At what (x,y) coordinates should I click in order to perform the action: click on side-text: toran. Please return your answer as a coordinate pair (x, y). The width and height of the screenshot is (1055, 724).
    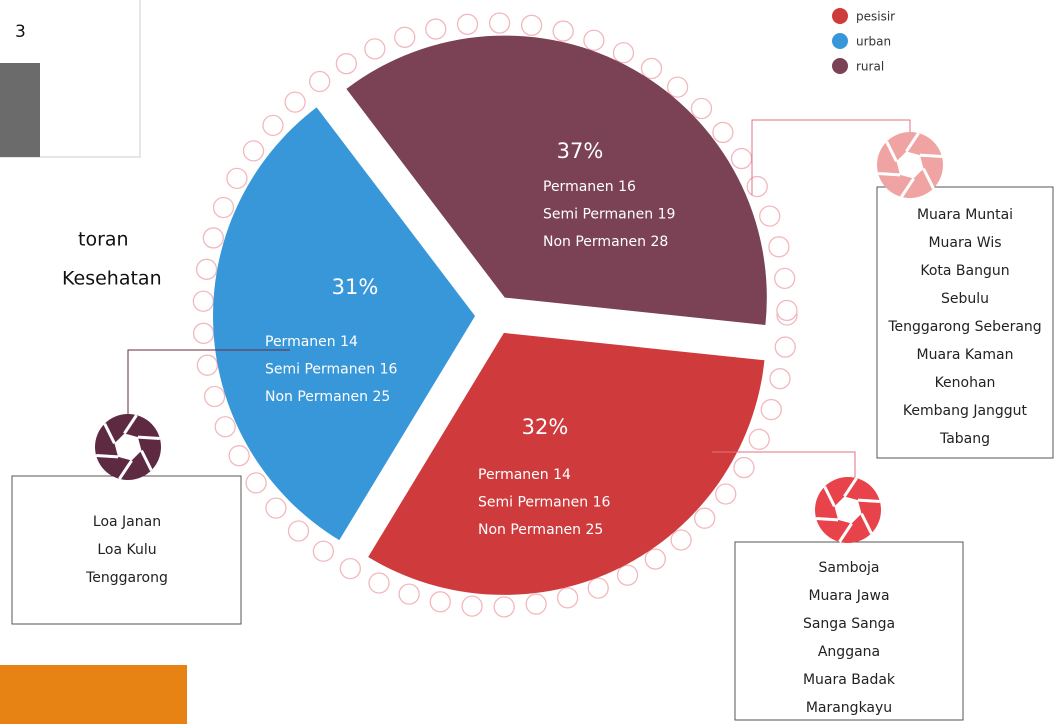
    Looking at the image, I should click on (103, 240).